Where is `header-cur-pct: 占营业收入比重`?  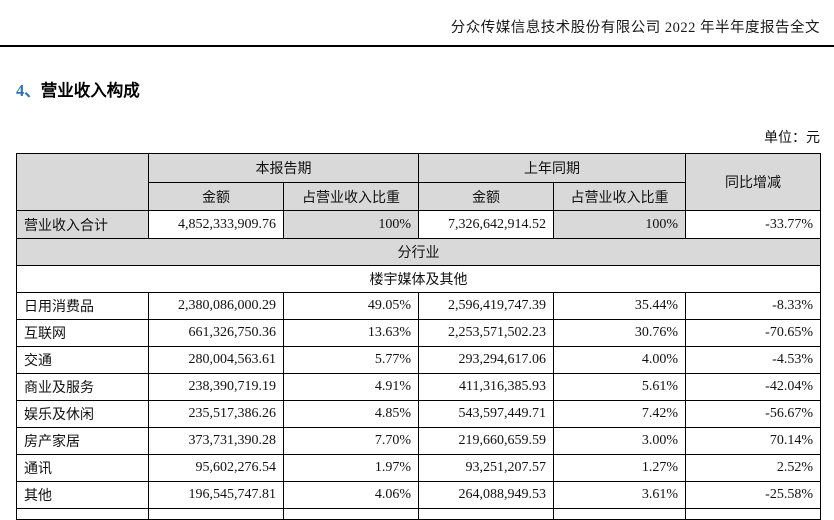
header-cur-pct: 占营业收入比重 is located at coordinates (351, 196).